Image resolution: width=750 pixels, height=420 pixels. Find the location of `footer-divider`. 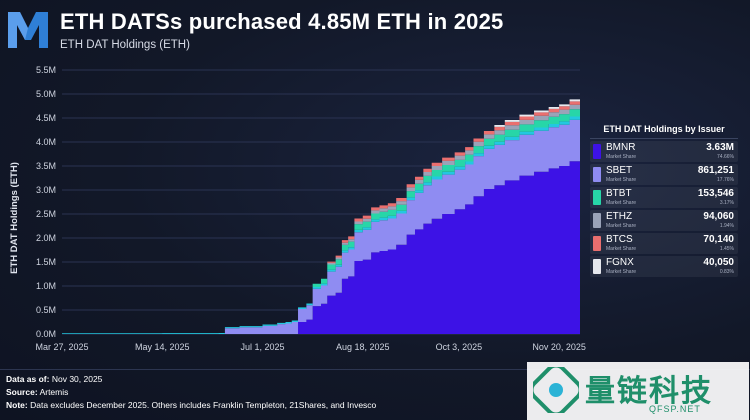

footer-divider is located at coordinates (375, 369).